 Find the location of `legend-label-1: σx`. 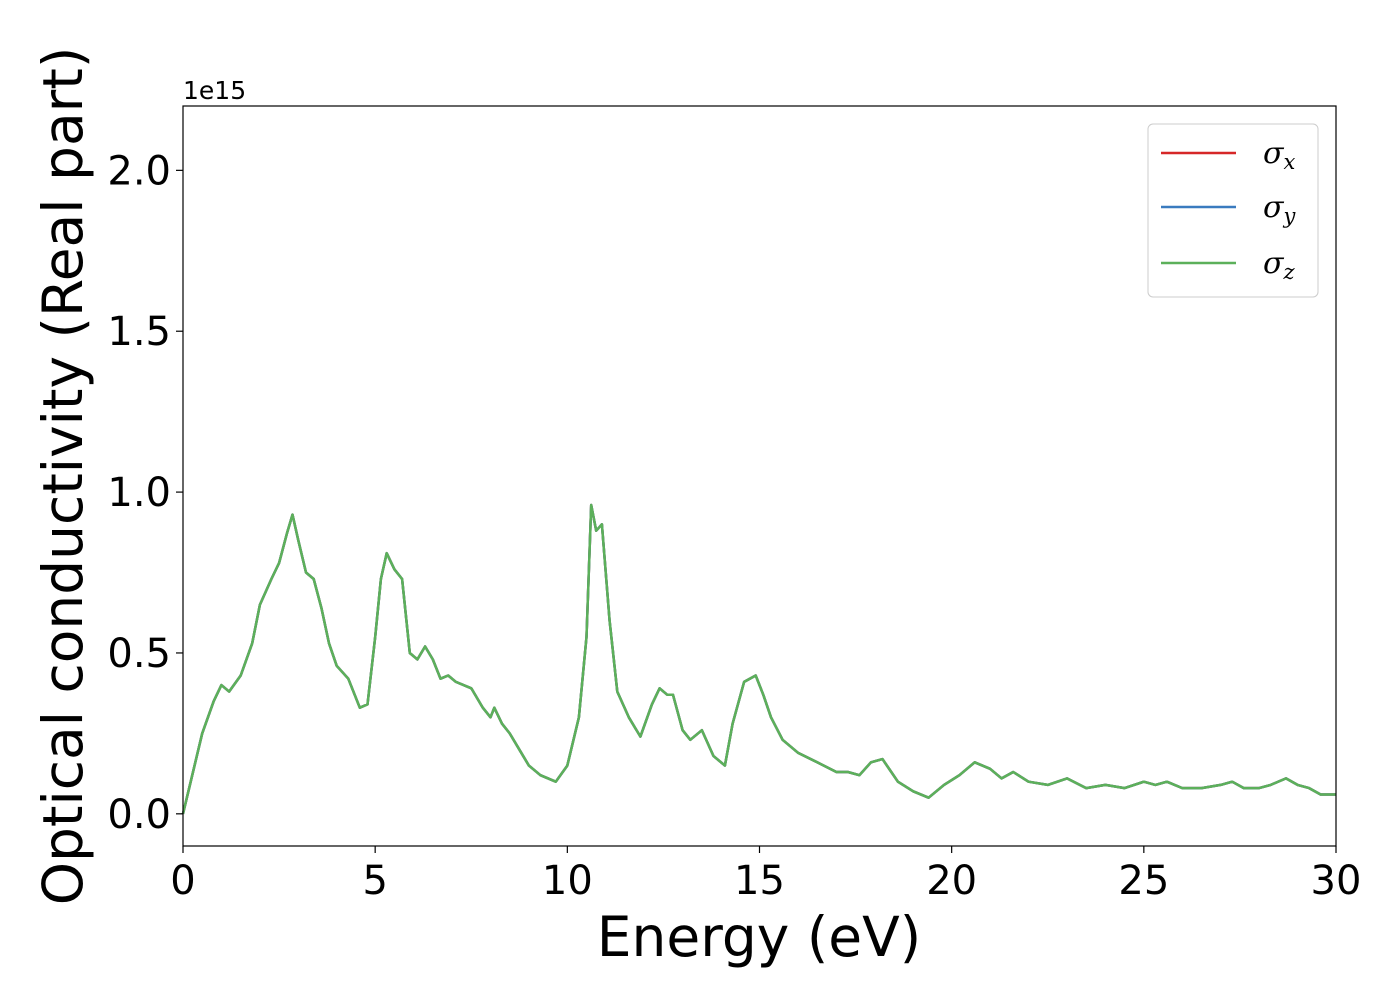

legend-label-1: σx is located at coordinates (1279, 155).